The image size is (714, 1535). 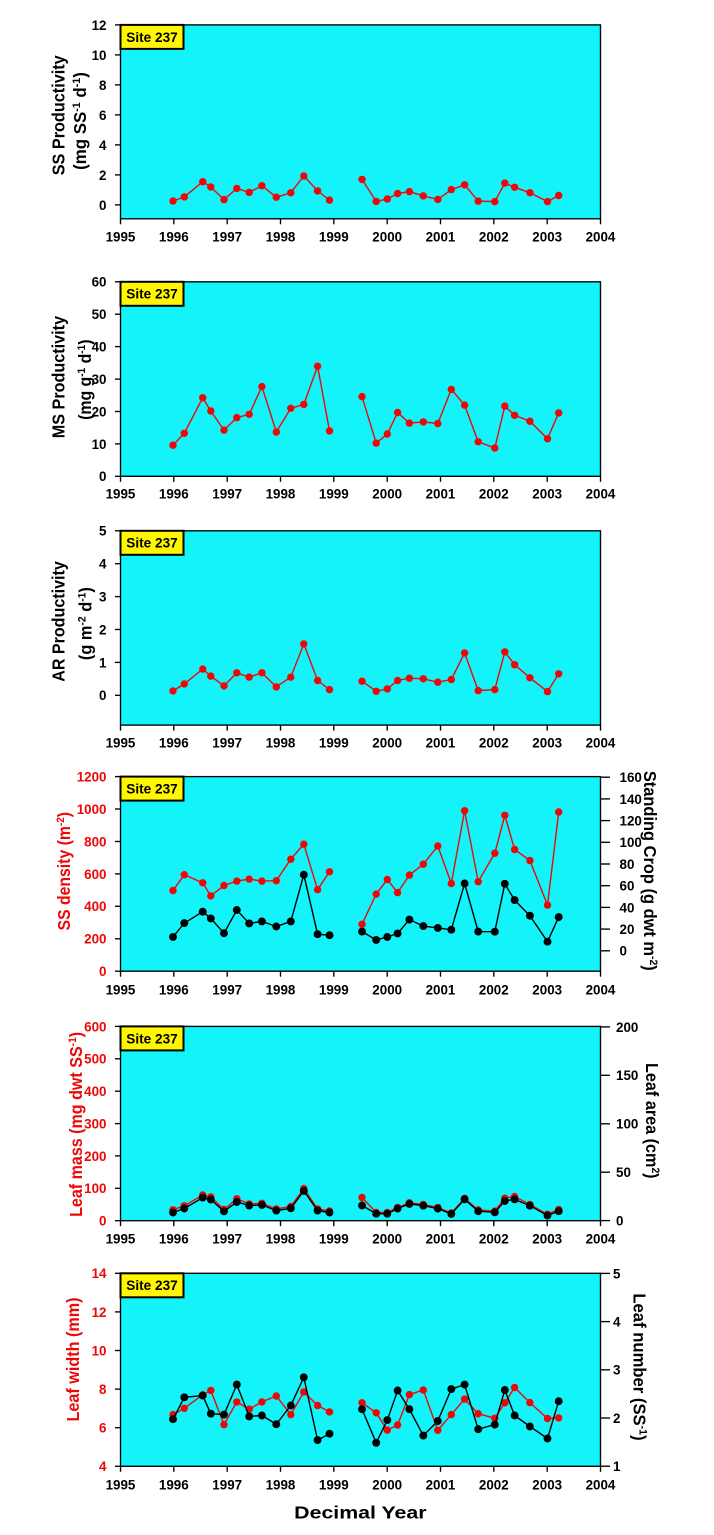 I want to click on svg-text: 1000, so click(x=92, y=809).